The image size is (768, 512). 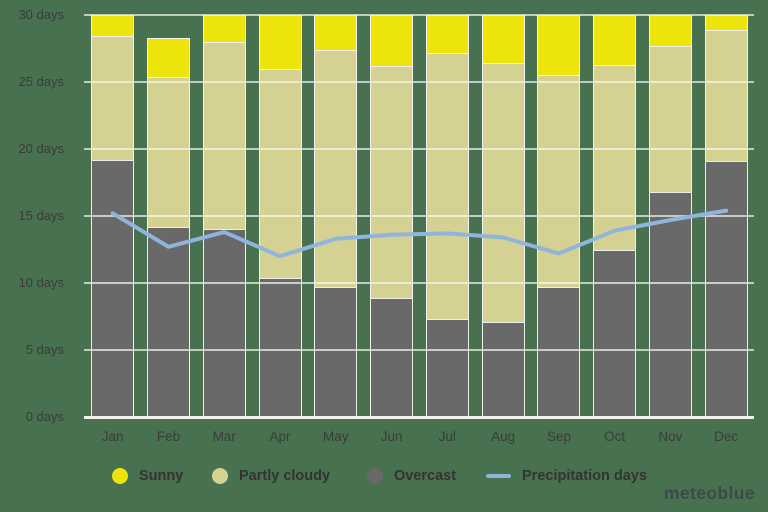 What do you see at coordinates (113, 288) in the screenshot?
I see `bar-segment-overcast-jan` at bounding box center [113, 288].